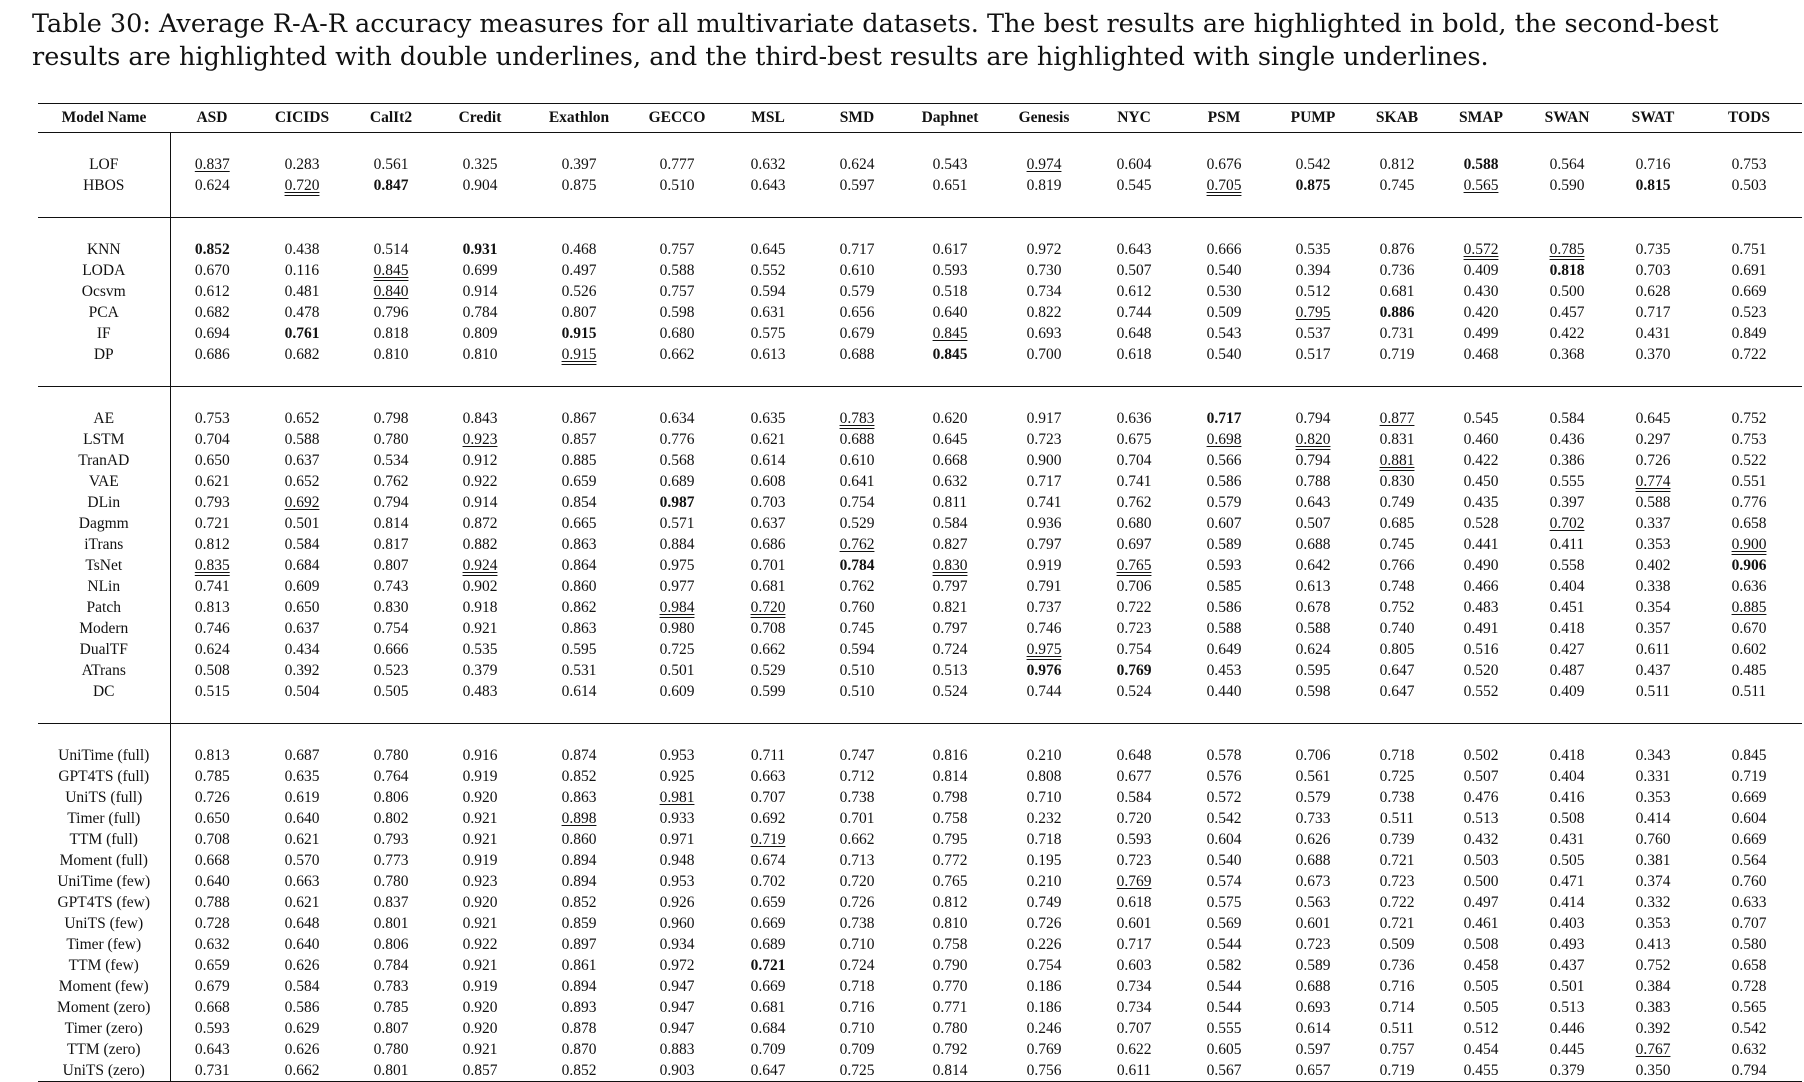 This screenshot has height=1082, width=1804. What do you see at coordinates (579, 481) in the screenshot?
I see `score-value: 0.659` at bounding box center [579, 481].